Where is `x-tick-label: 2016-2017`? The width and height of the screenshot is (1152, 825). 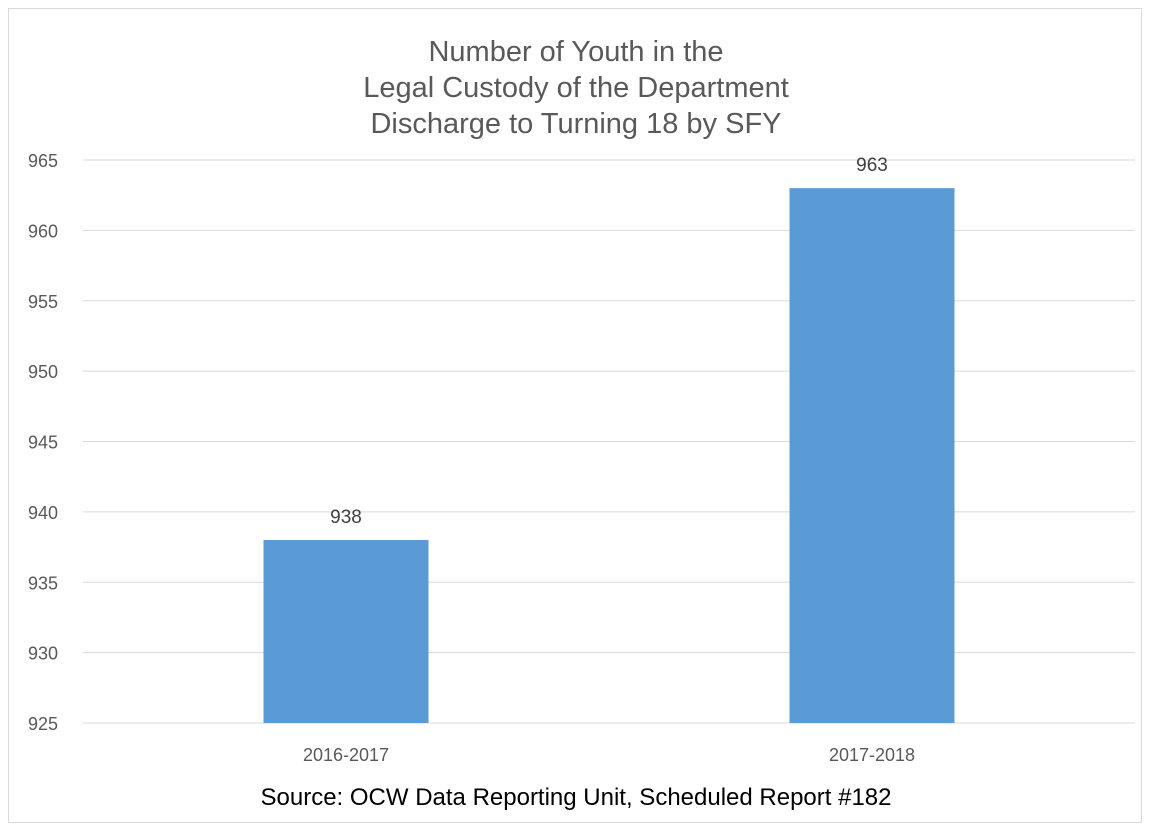 x-tick-label: 2016-2017 is located at coordinates (346, 755).